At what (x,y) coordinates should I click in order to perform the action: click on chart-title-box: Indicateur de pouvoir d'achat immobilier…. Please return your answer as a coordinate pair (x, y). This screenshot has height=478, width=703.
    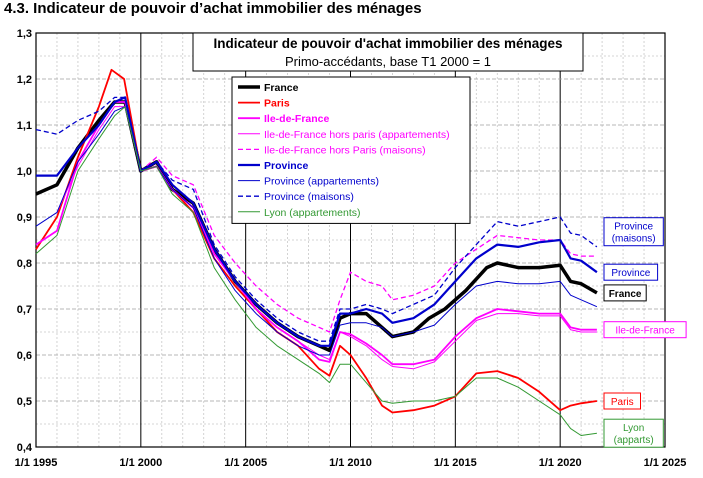
    Looking at the image, I should click on (388, 52).